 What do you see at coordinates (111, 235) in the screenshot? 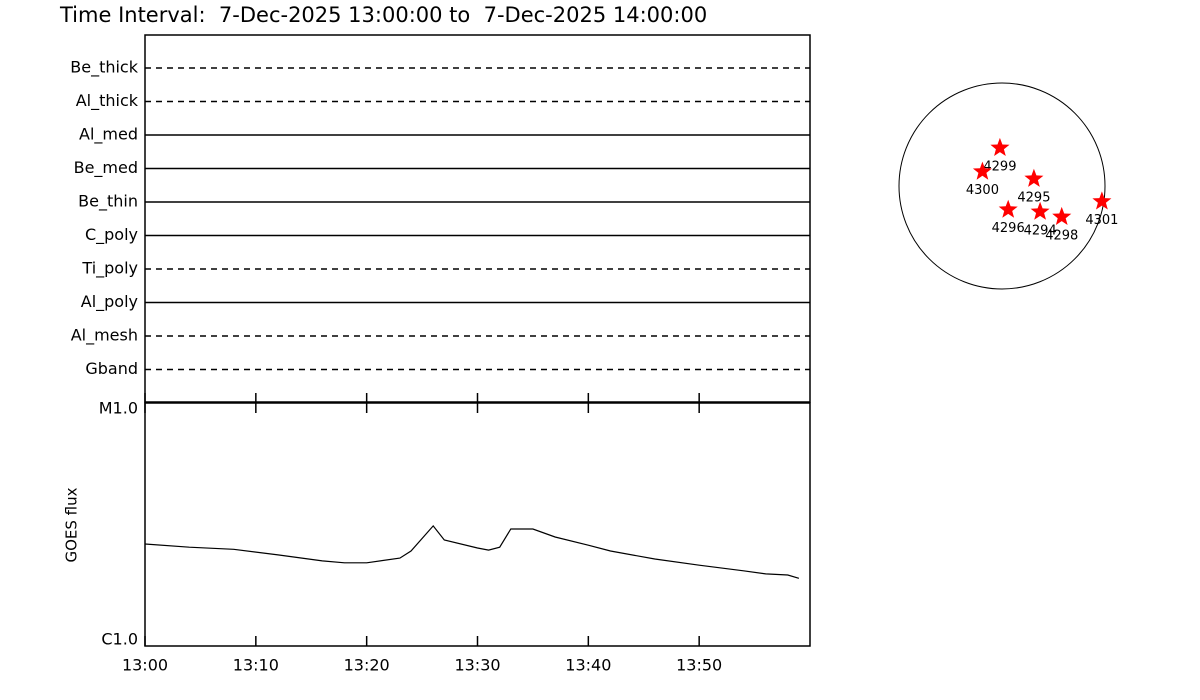
I see `filter-label: C_poly` at bounding box center [111, 235].